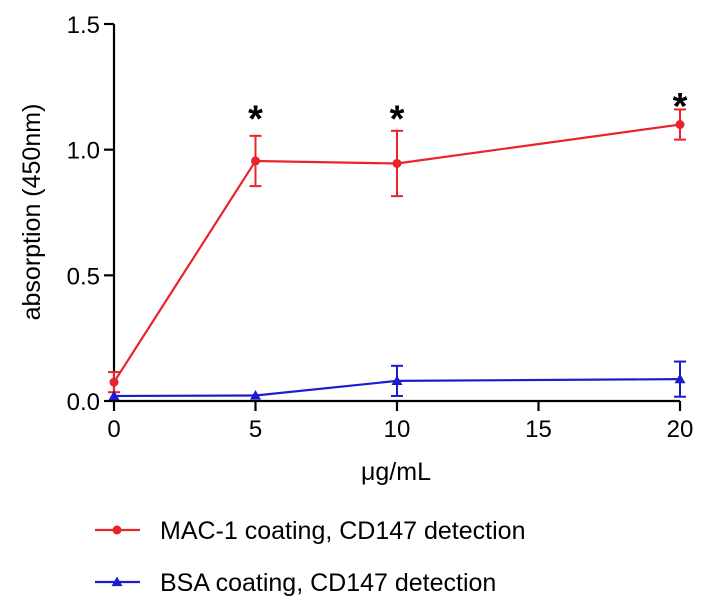 The image size is (705, 612). I want to click on x-tick-label: 0, so click(113, 429).